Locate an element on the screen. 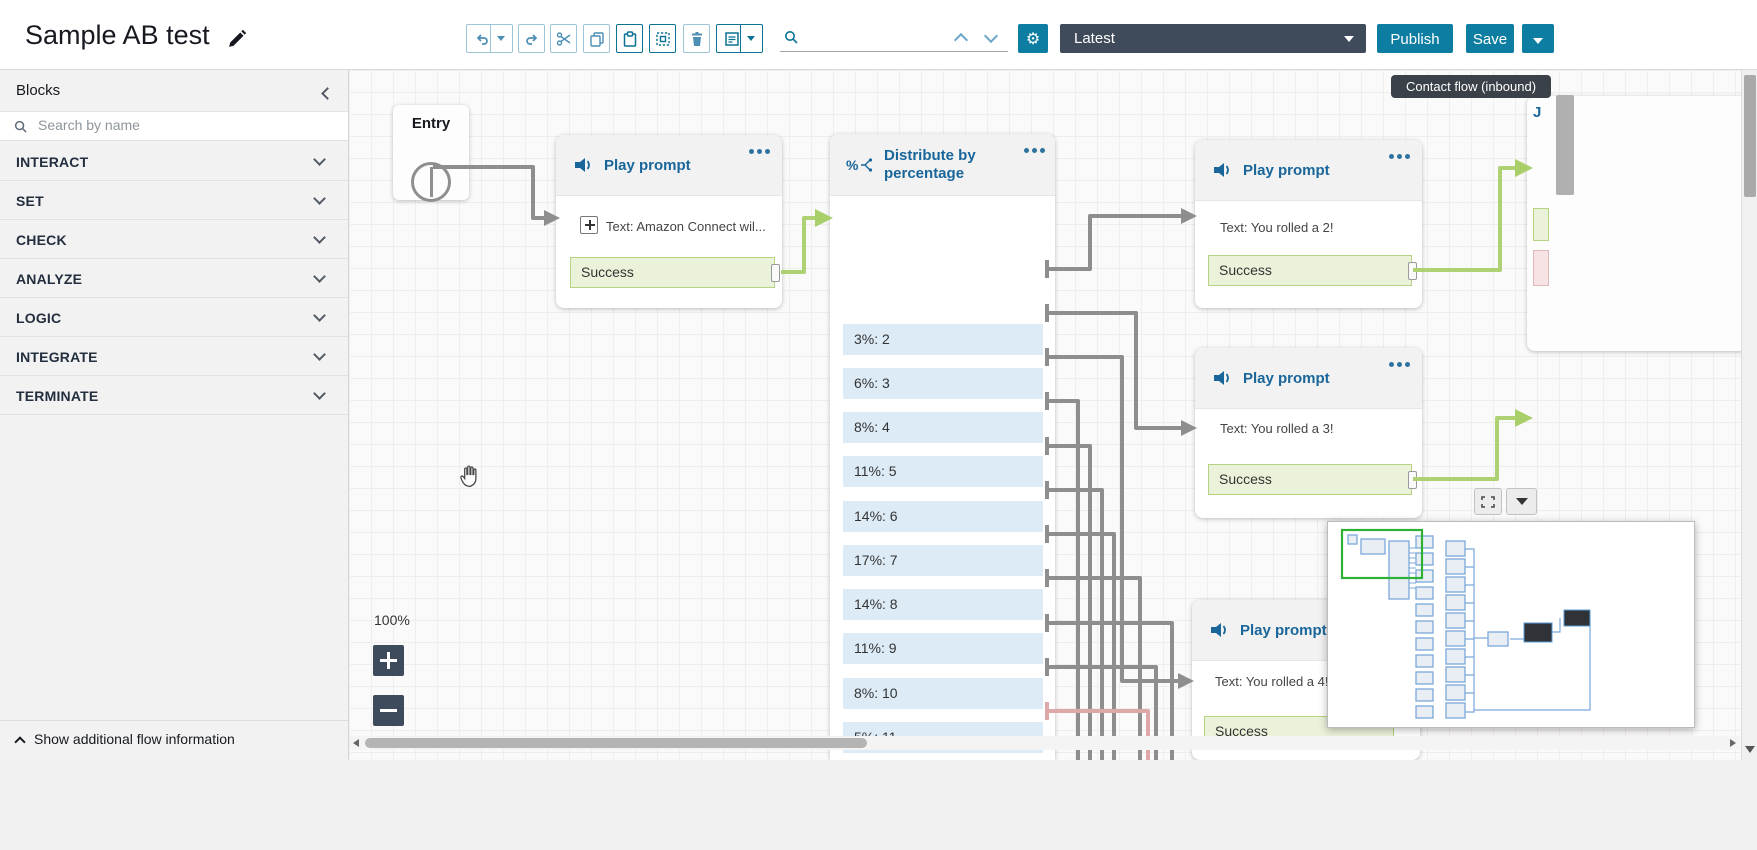  entry-block: Entry is located at coordinates (431, 153).